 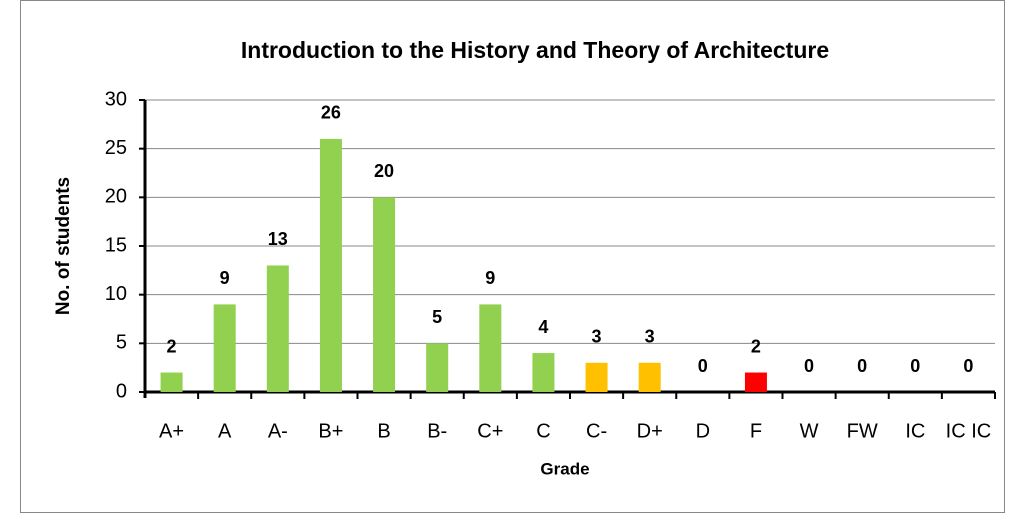 What do you see at coordinates (650, 431) in the screenshot?
I see `x-tick-label: D+` at bounding box center [650, 431].